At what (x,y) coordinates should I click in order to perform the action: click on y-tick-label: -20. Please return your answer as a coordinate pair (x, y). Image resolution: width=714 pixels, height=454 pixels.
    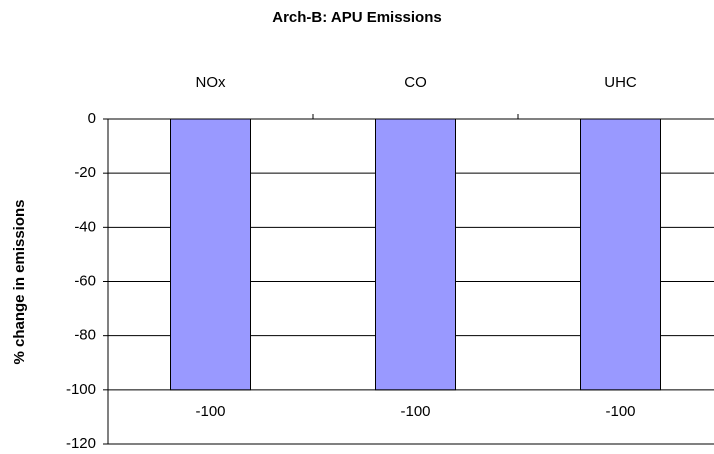
    Looking at the image, I should click on (85, 172).